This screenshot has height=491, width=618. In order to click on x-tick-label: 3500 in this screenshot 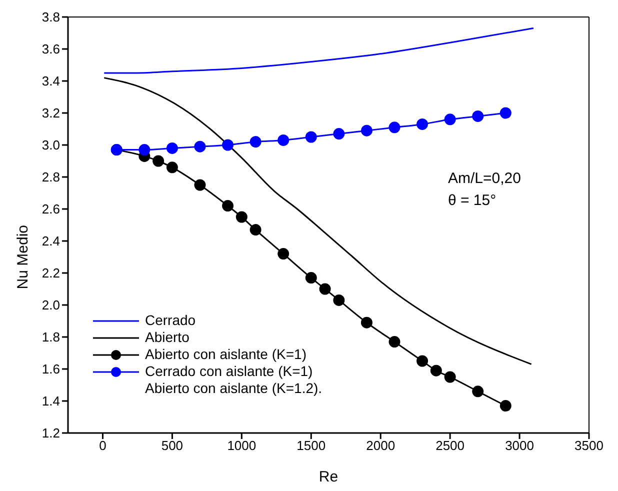, I will do `click(589, 446)`.